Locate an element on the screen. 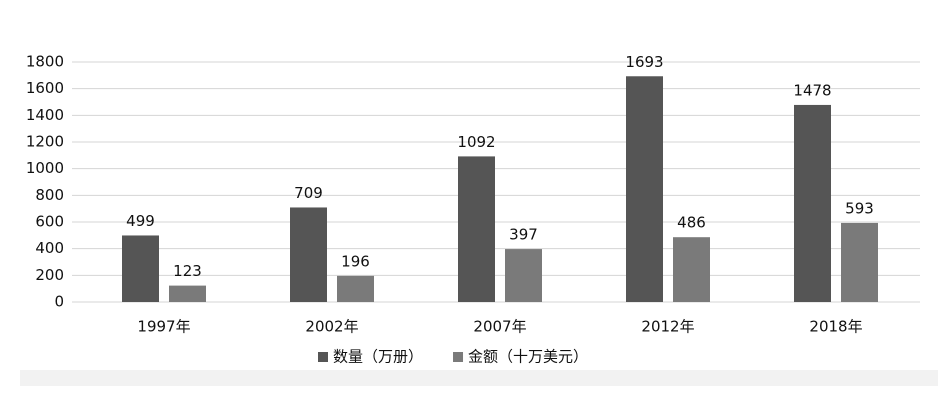 This screenshot has height=402, width=948. y-tick-label: 600 is located at coordinates (49, 222).